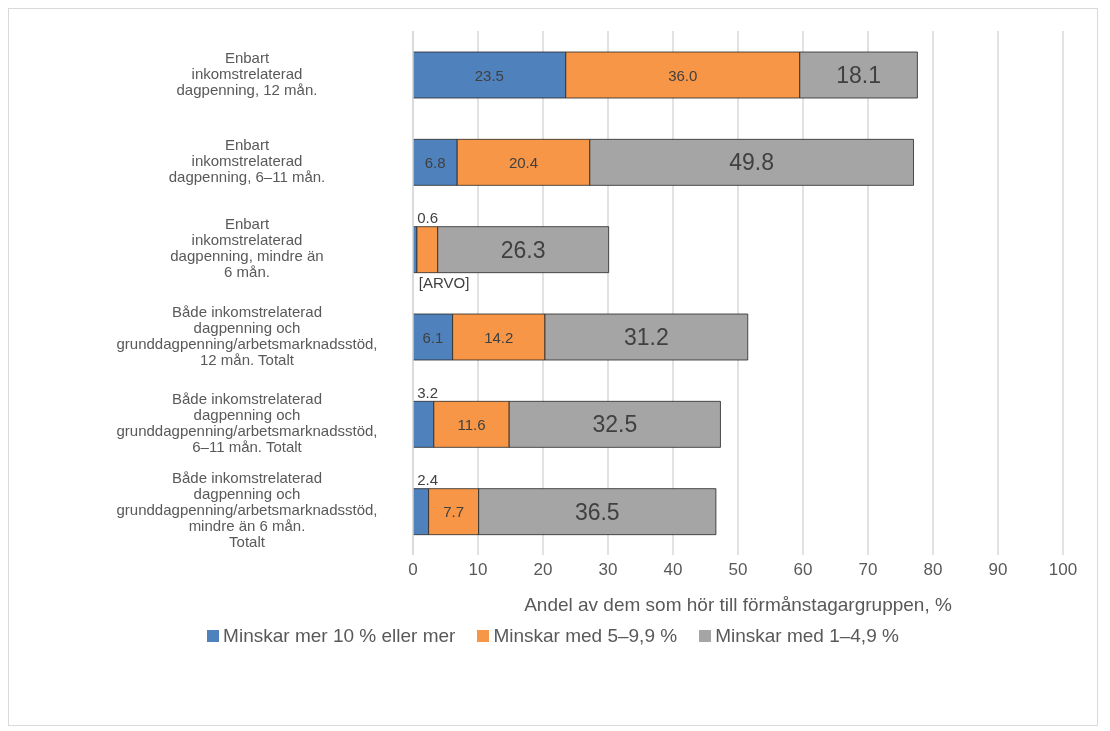 This screenshot has width=1110, height=731. I want to click on data-label: 26.3, so click(523, 249).